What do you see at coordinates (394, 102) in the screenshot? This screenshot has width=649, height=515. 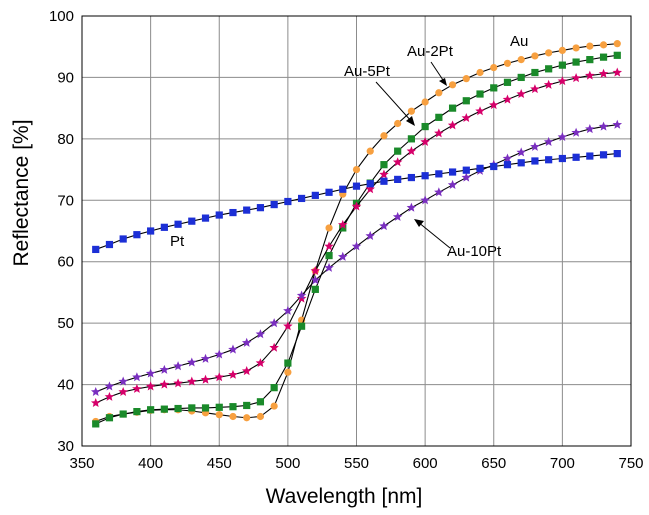 I see `arrow-au-5pt` at bounding box center [394, 102].